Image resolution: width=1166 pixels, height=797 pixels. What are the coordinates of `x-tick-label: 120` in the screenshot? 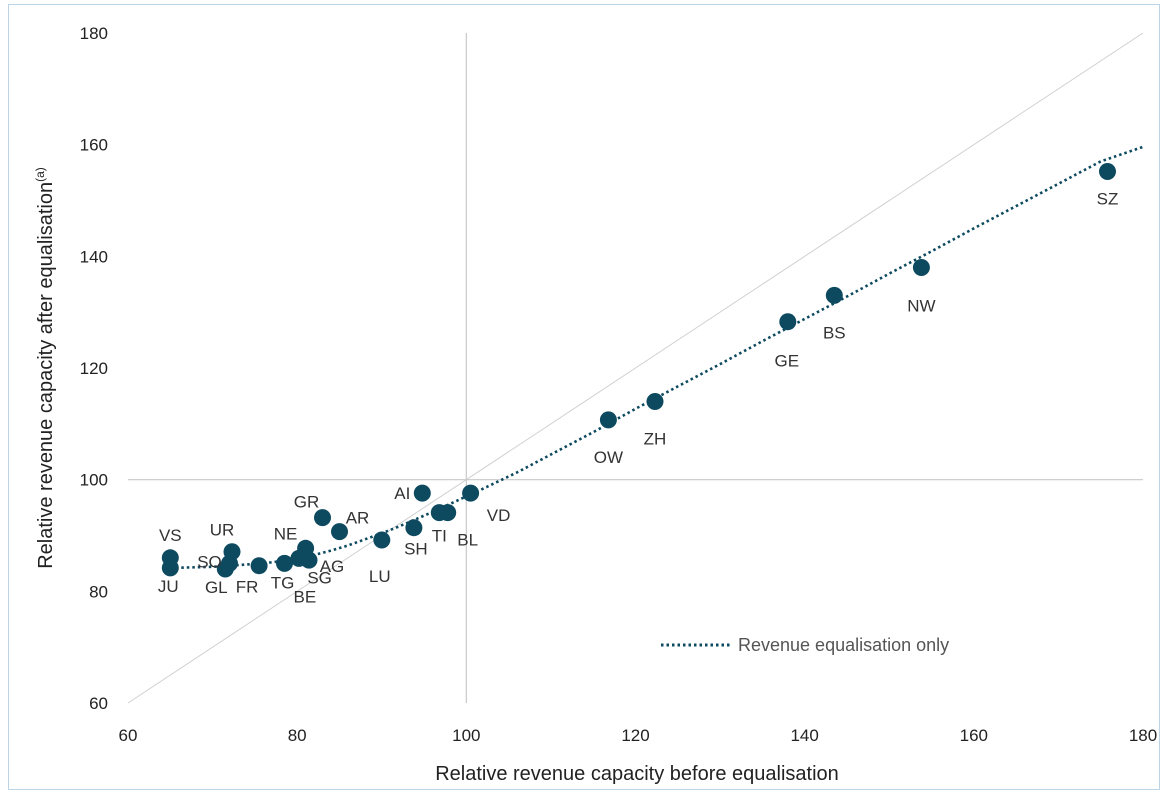 It's located at (635, 735).